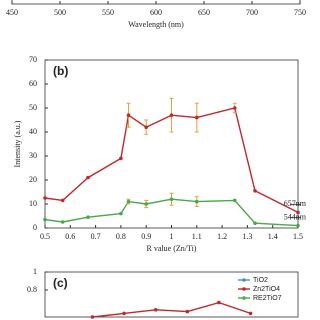 This screenshot has width=320, height=320. What do you see at coordinates (222, 236) in the screenshot?
I see `x-tick-label: 1.2` at bounding box center [222, 236].